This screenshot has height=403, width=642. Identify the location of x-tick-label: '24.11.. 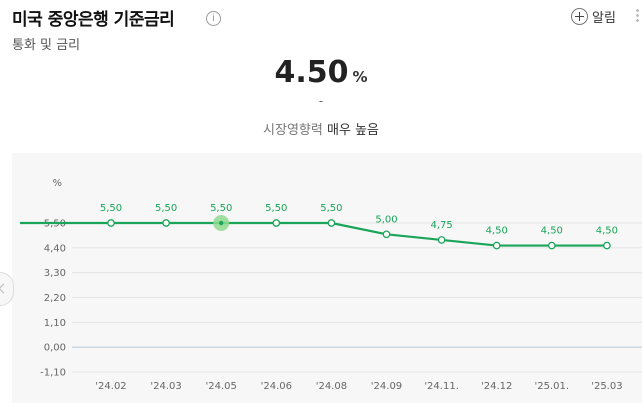
(441, 386).